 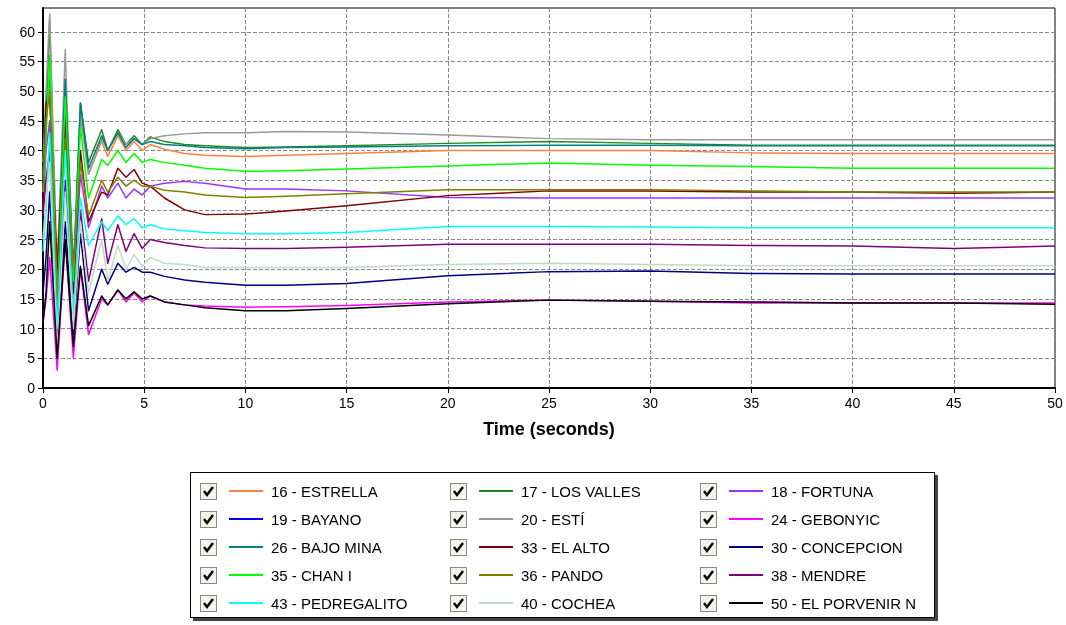 What do you see at coordinates (822, 491) in the screenshot?
I see `legend-label: 18 - FORTUNA` at bounding box center [822, 491].